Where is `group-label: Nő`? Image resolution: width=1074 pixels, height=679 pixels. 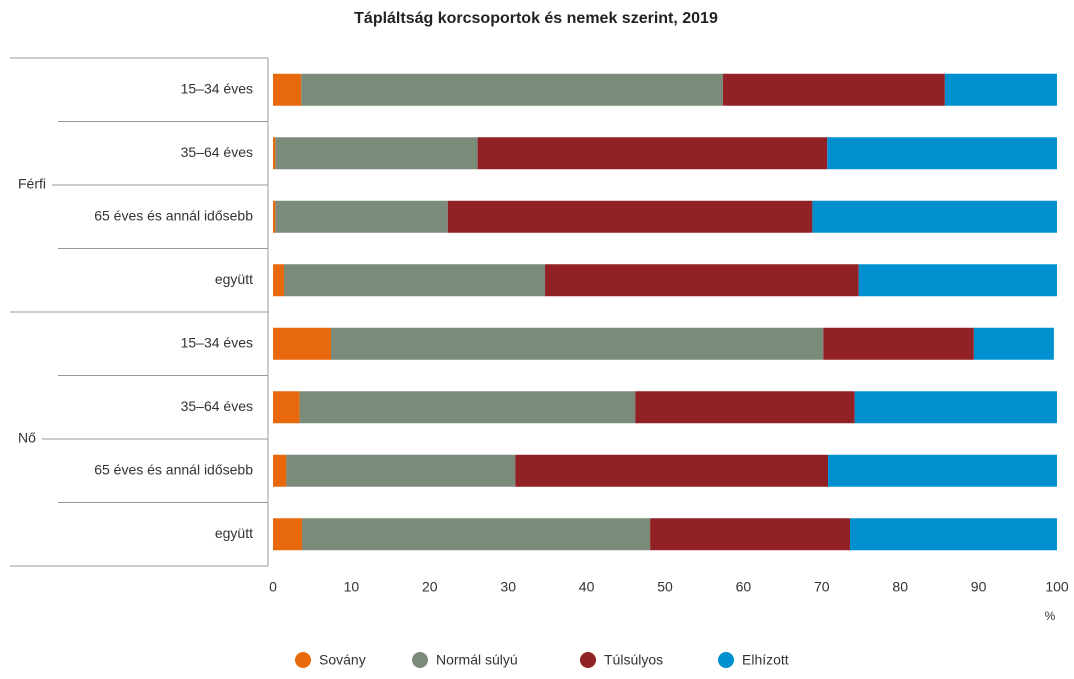
group-label: Nő is located at coordinates (27, 438).